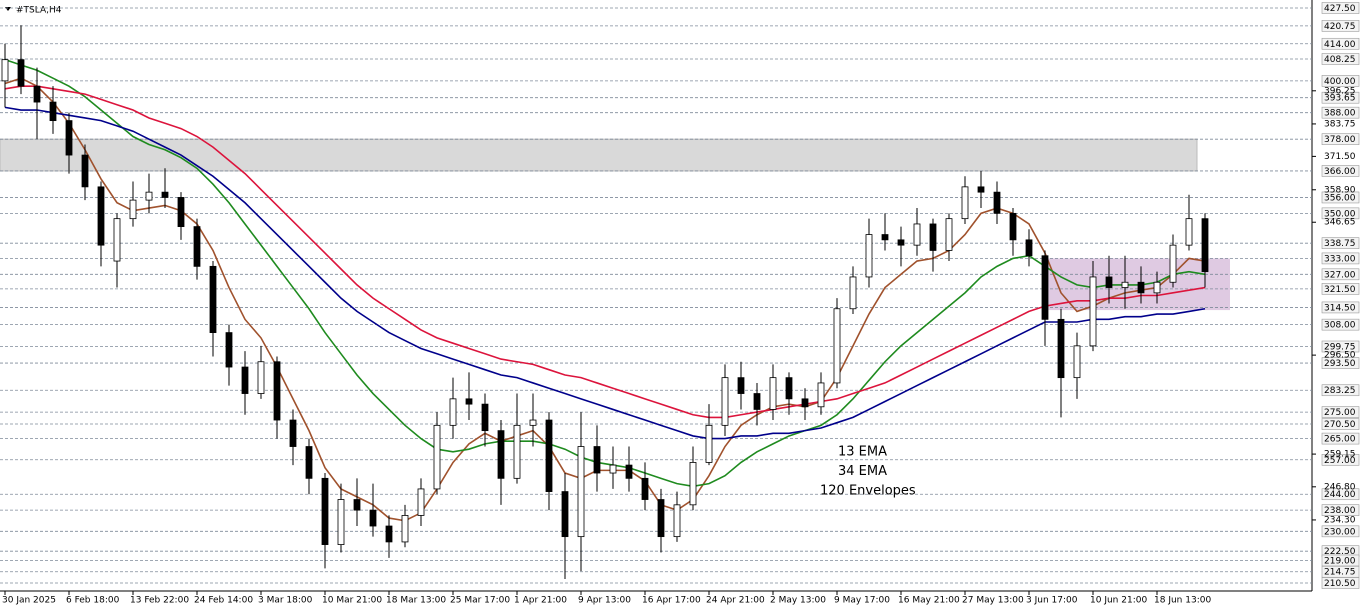 The height and width of the screenshot is (611, 1362). What do you see at coordinates (1340, 561) in the screenshot?
I see `level-label: 219.00` at bounding box center [1340, 561].